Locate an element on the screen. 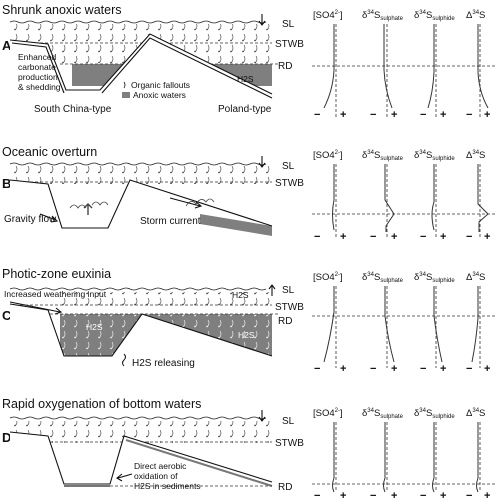  panel-letter: D is located at coordinates (6, 437).